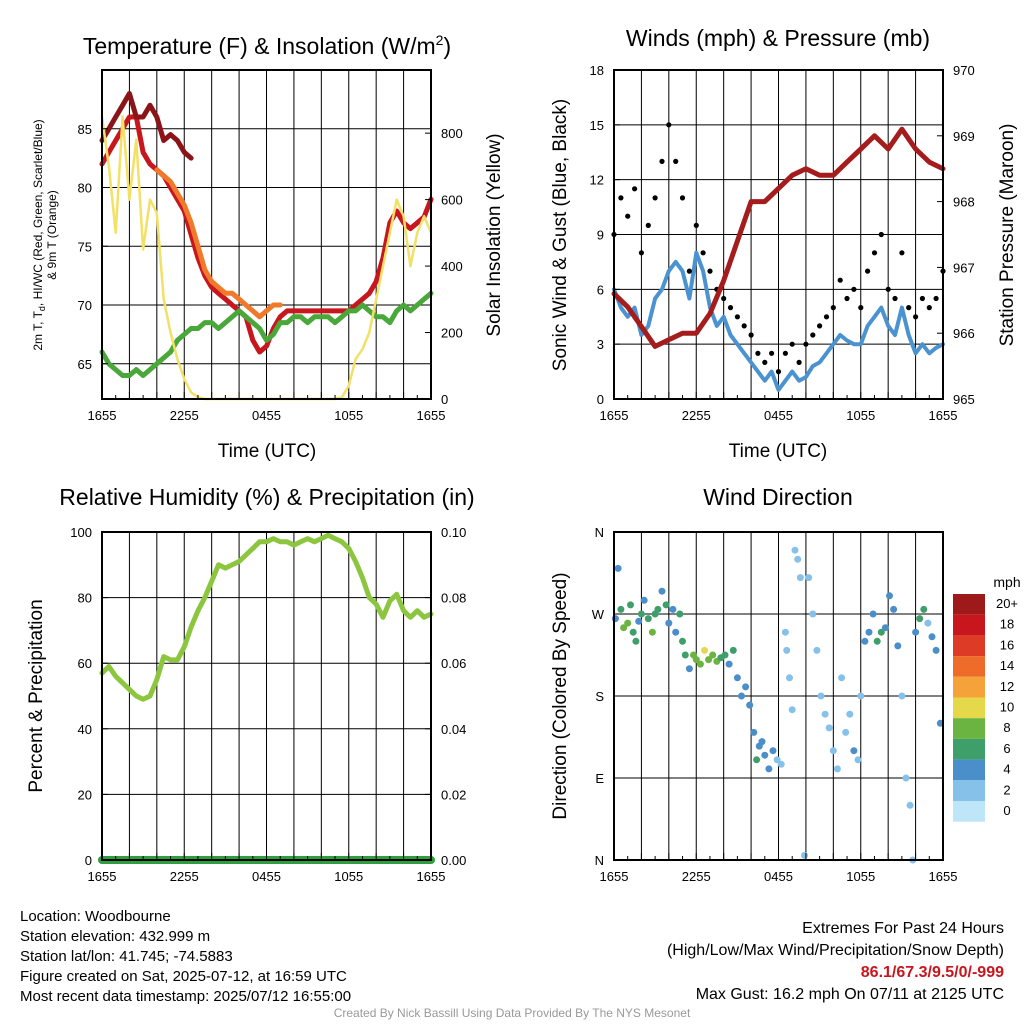 This screenshot has height=1024, width=1024. Describe the element at coordinates (560, 695) in the screenshot. I see `direction-ylabel: Direction (Colored By Speed)` at that location.